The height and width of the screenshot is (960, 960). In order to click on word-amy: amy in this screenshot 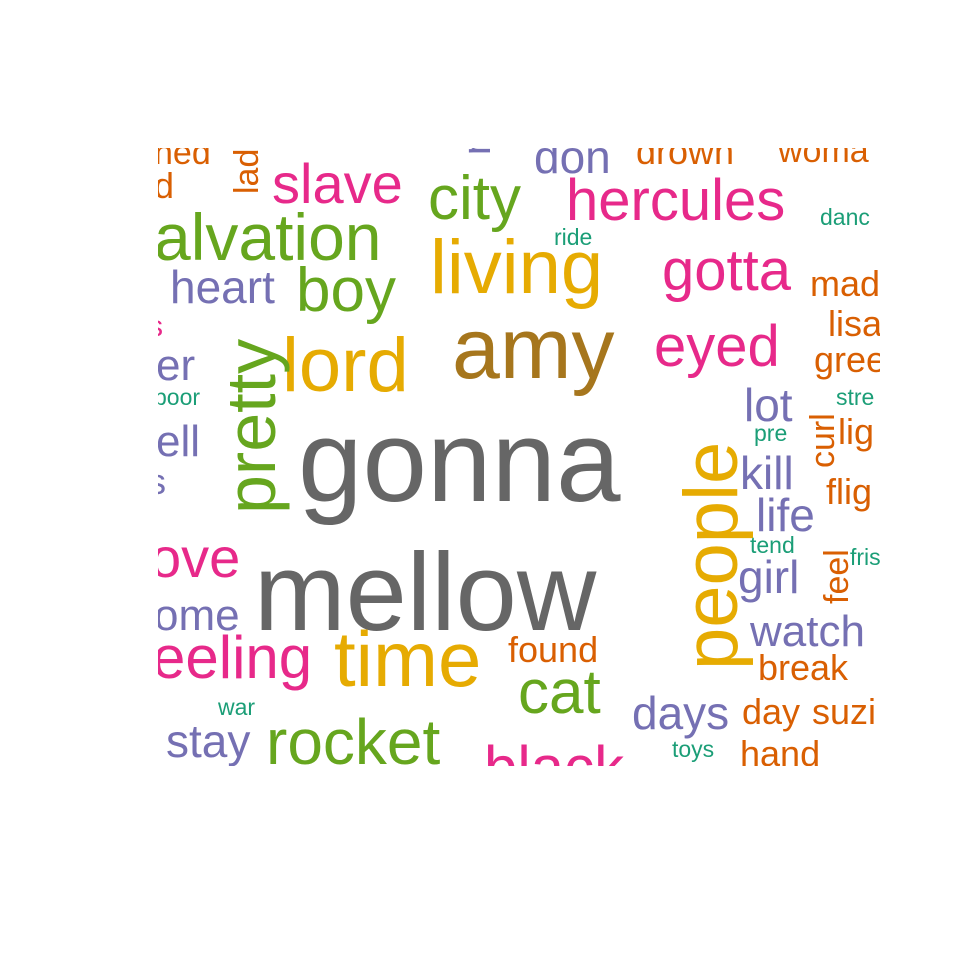, I will do `click(533, 349)`.